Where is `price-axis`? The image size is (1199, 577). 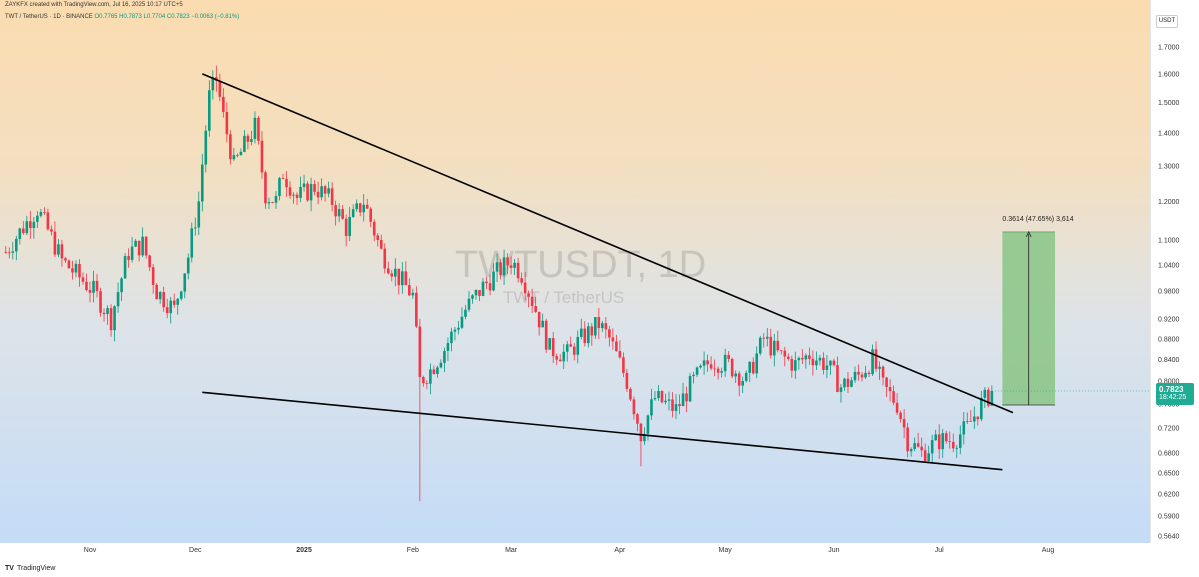 price-axis is located at coordinates (1174, 271).